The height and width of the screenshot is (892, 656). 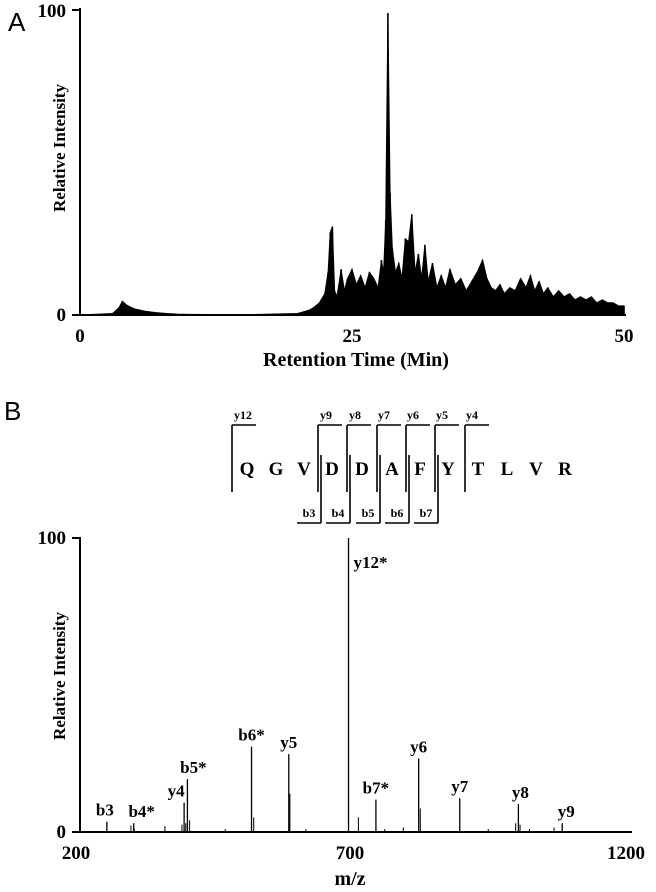 I want to click on sequence-residue: Q, so click(x=247, y=469).